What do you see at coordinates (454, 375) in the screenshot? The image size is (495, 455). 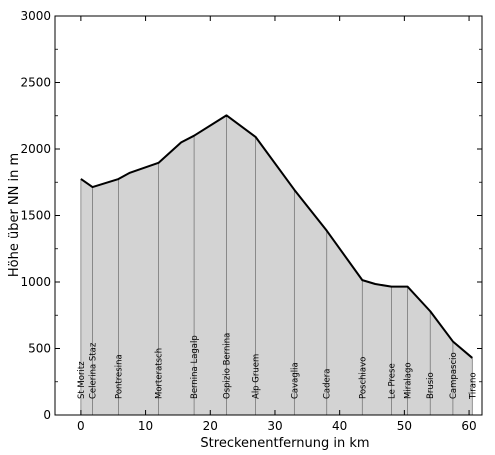 I see `station-label: Campascio` at bounding box center [454, 375].